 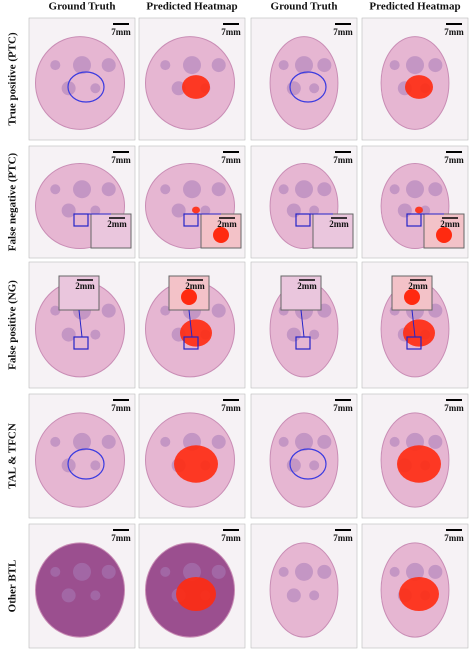 What do you see at coordinates (13, 79) in the screenshot?
I see `row-label: True positive (PTC)` at bounding box center [13, 79].